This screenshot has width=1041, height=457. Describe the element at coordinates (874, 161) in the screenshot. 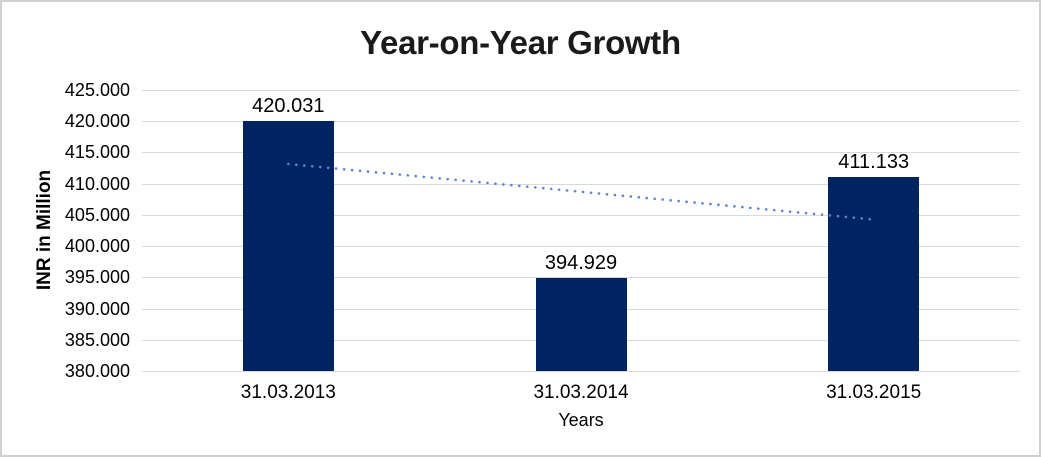

I see `bar-data-label: 411.133` at that location.